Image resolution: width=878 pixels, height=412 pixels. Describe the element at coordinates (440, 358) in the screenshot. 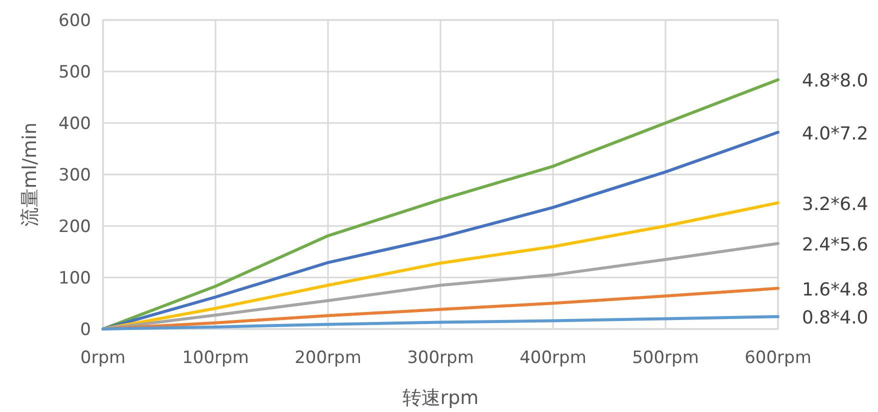

I see `x-tick-label: 300rpm` at that location.